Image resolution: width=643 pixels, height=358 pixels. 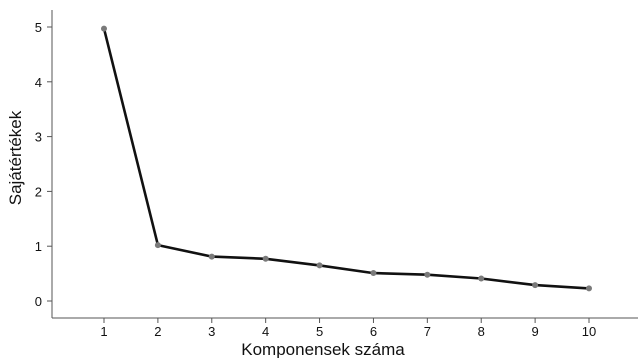 What do you see at coordinates (481, 331) in the screenshot?
I see `x-tick-label: 8` at bounding box center [481, 331].